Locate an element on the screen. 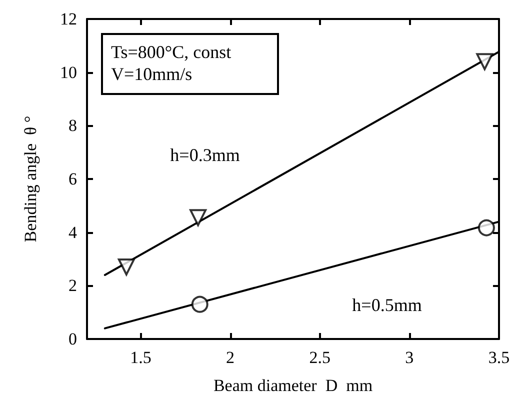 This screenshot has height=414, width=515. x-tick-label: 3 is located at coordinates (409, 357).